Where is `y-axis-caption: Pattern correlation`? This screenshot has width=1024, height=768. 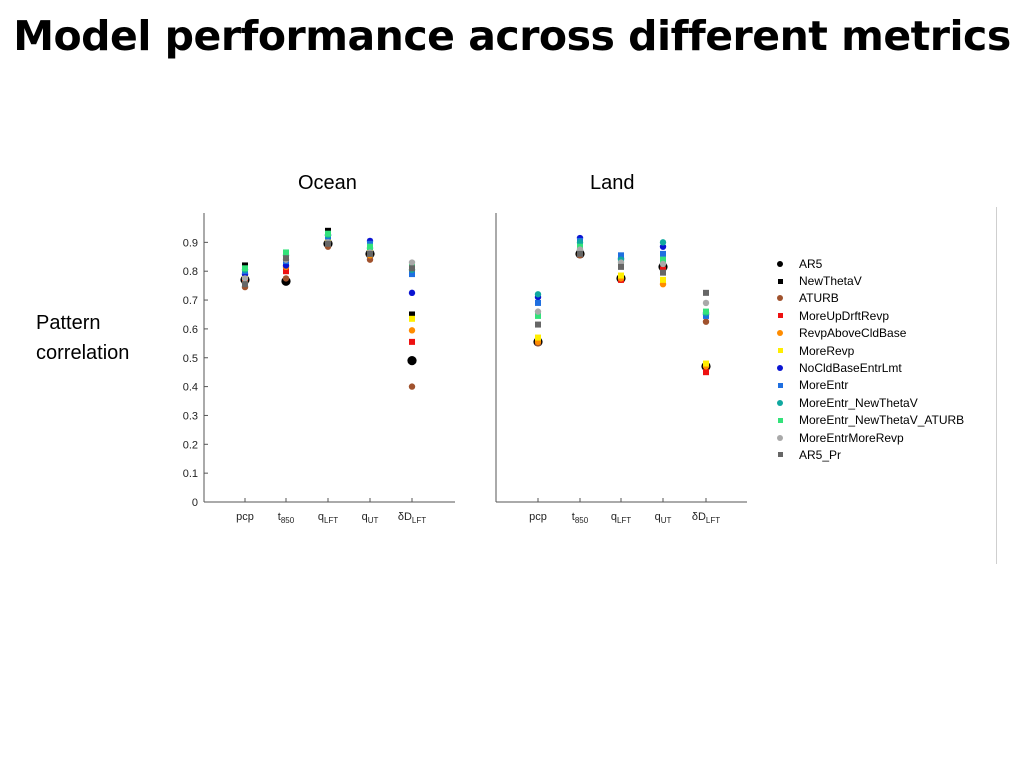
y-axis-caption: Pattern correlation is located at coordinates (82, 338).